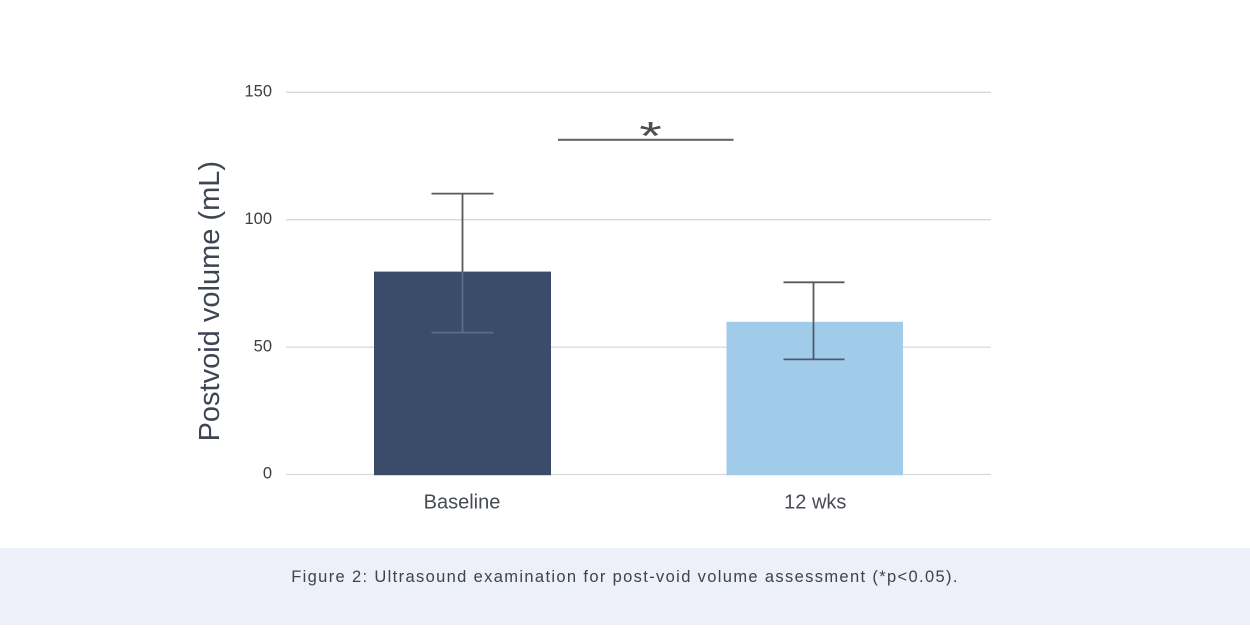  What do you see at coordinates (263, 346) in the screenshot?
I see `svg-text: 50` at bounding box center [263, 346].